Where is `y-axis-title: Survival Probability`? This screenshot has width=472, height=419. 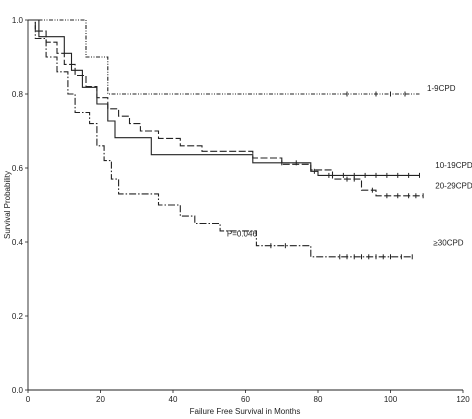
y-axis-title: Survival Probability is located at coordinates (7, 205).